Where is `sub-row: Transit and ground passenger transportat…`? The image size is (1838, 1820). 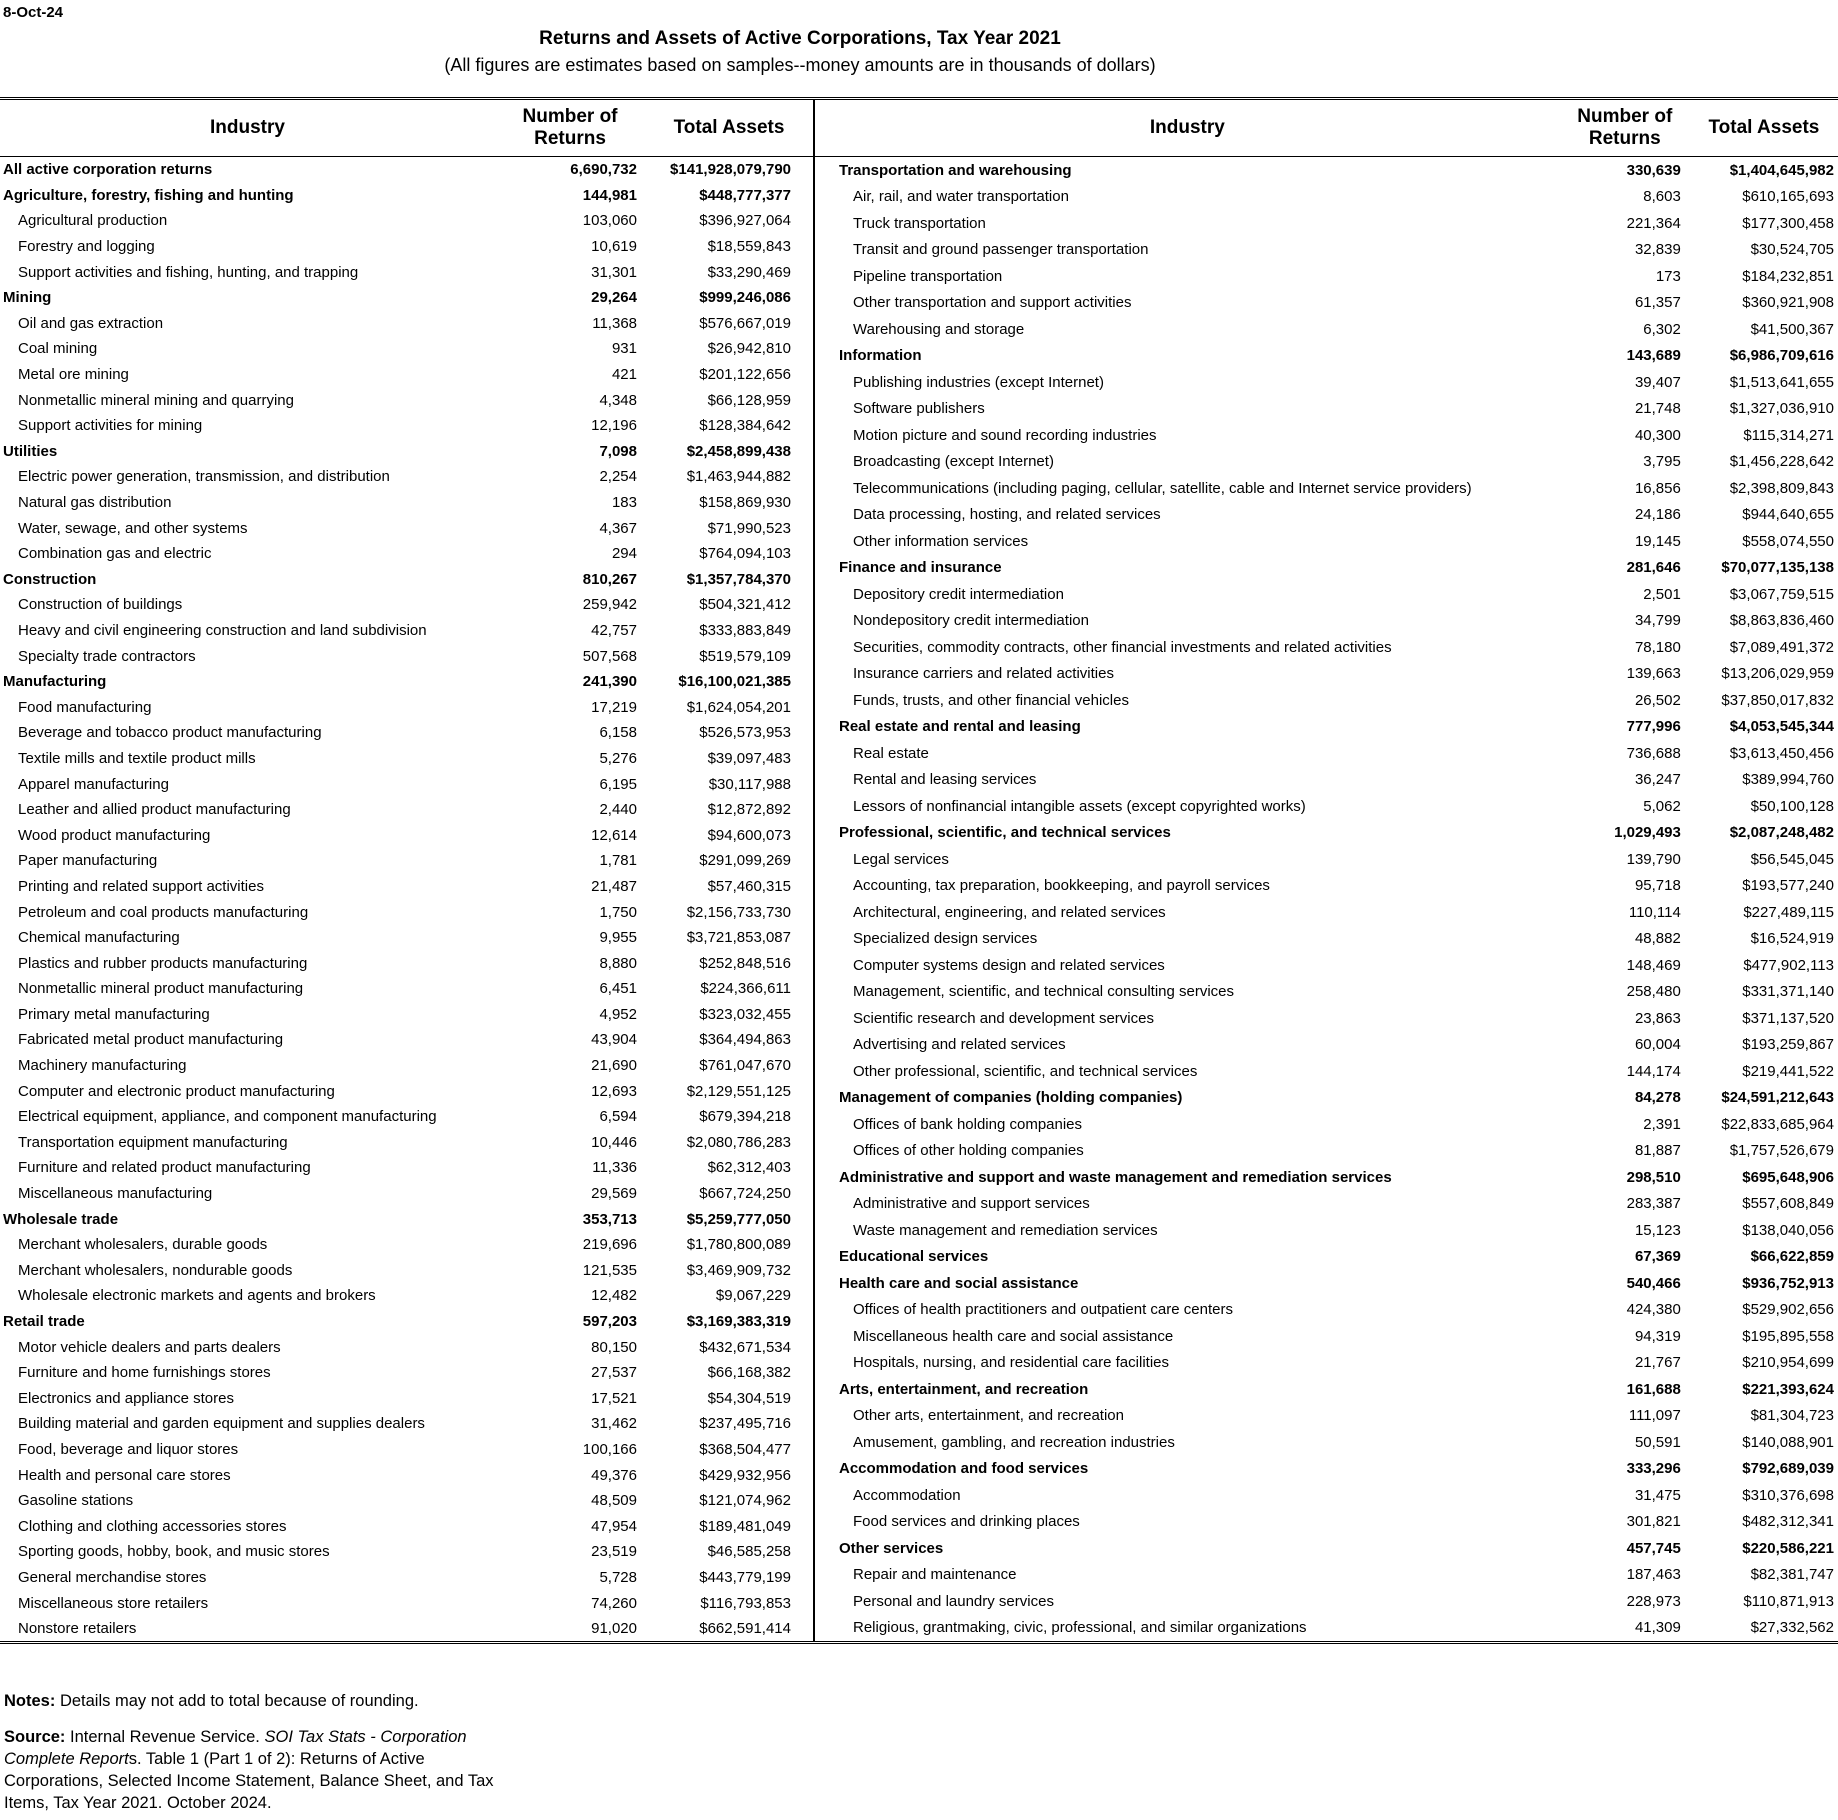 sub-row: Transit and ground passenger transportat… is located at coordinates (1326, 250).